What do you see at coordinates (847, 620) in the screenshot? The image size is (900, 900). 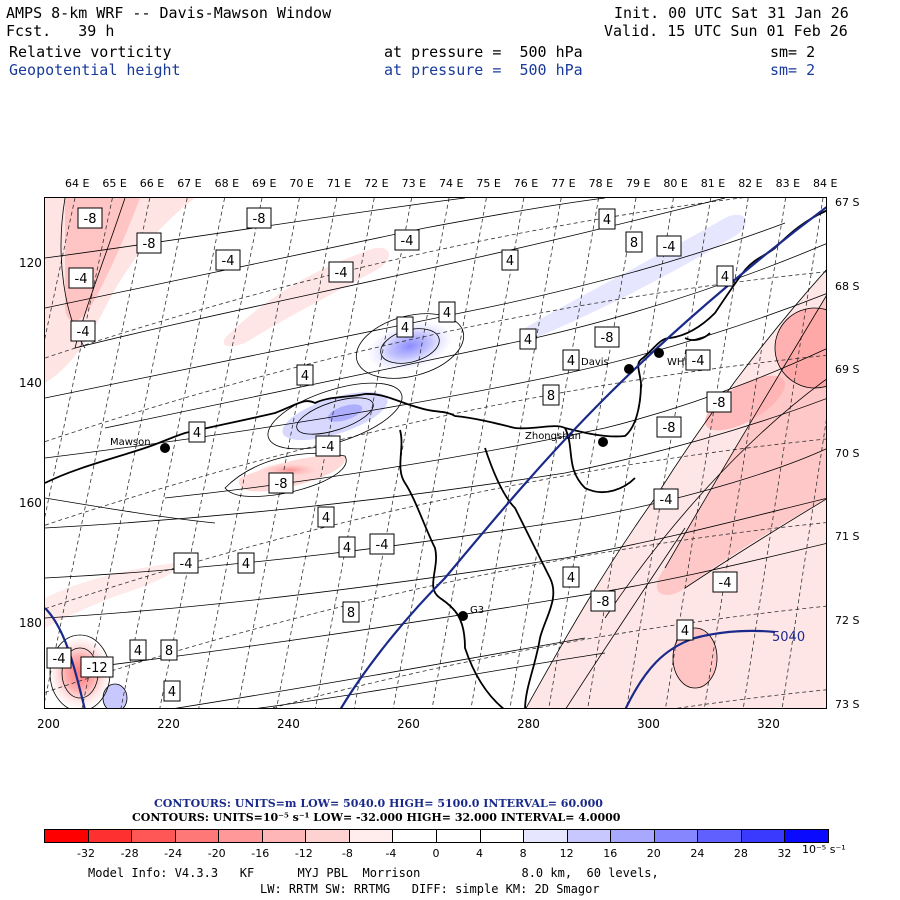 I see `right-lat-label: 72 S` at bounding box center [847, 620].